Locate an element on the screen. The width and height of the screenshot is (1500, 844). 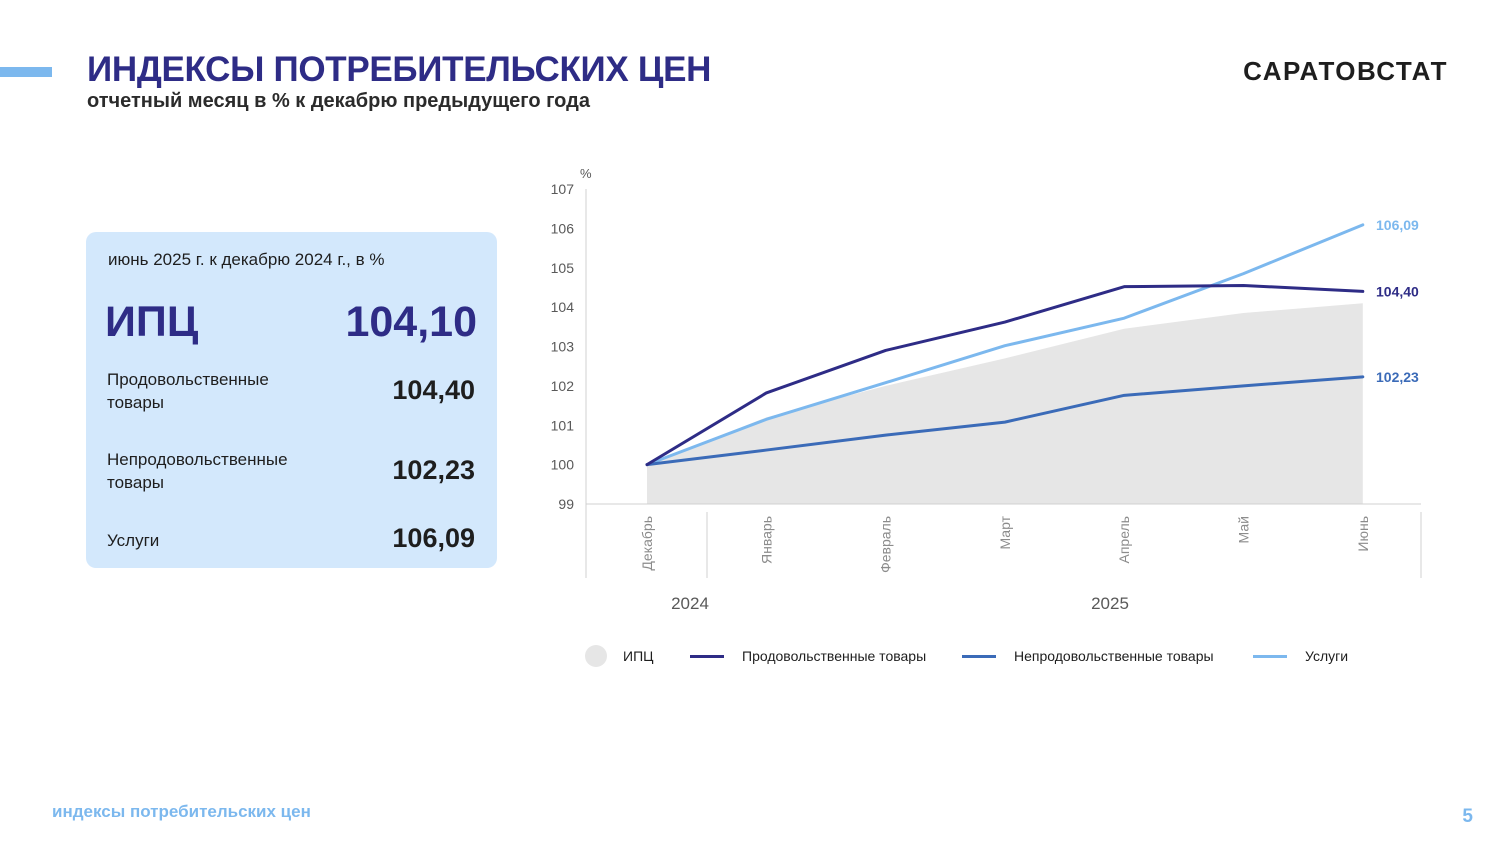
legend-label-services: Услуги is located at coordinates (1327, 656).